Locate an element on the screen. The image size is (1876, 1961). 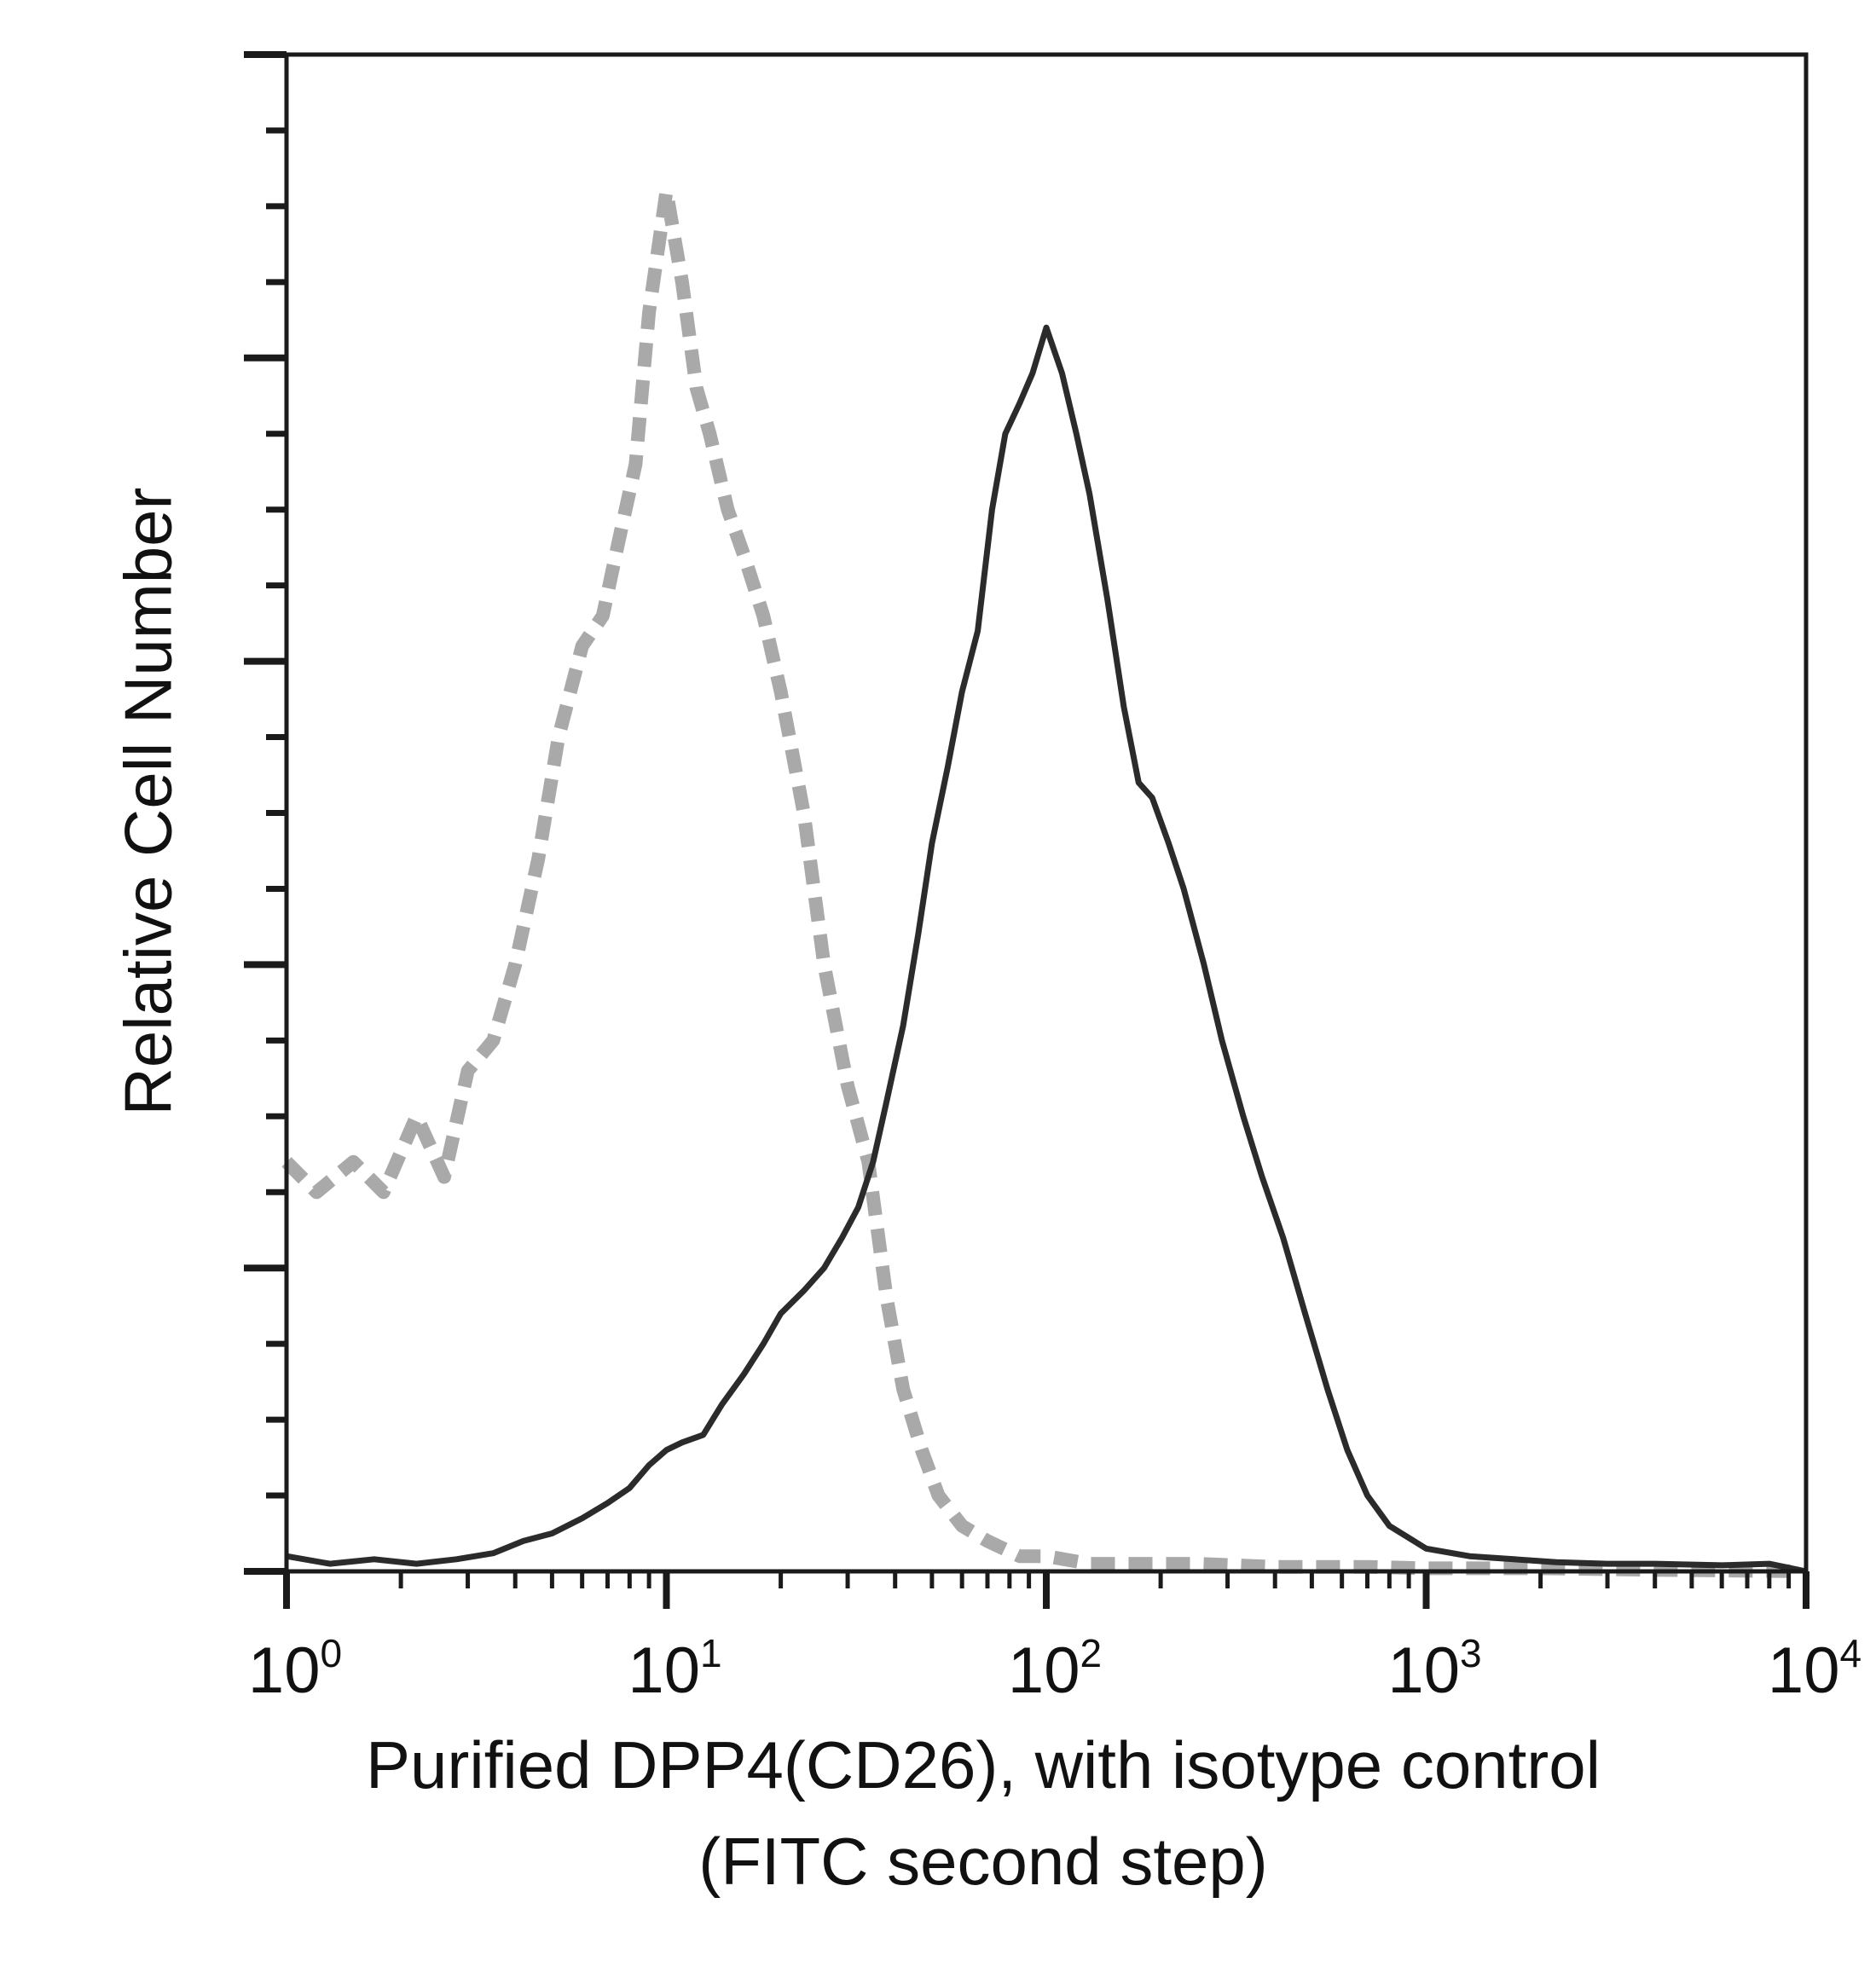
x-tick-label: 10² is located at coordinates (1055, 1669).